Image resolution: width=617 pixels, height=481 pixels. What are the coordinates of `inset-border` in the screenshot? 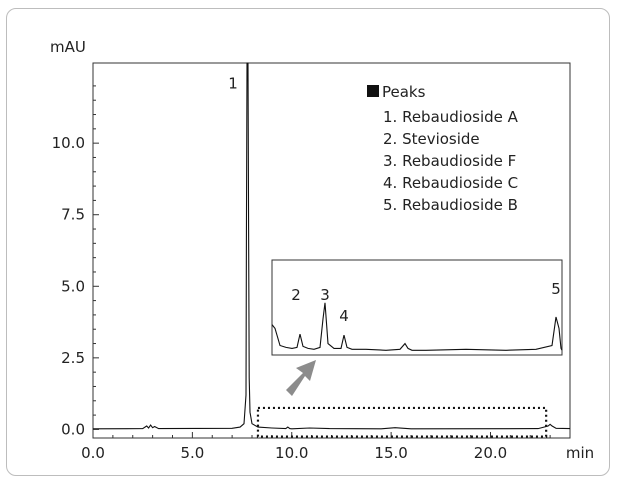 It's located at (417, 307).